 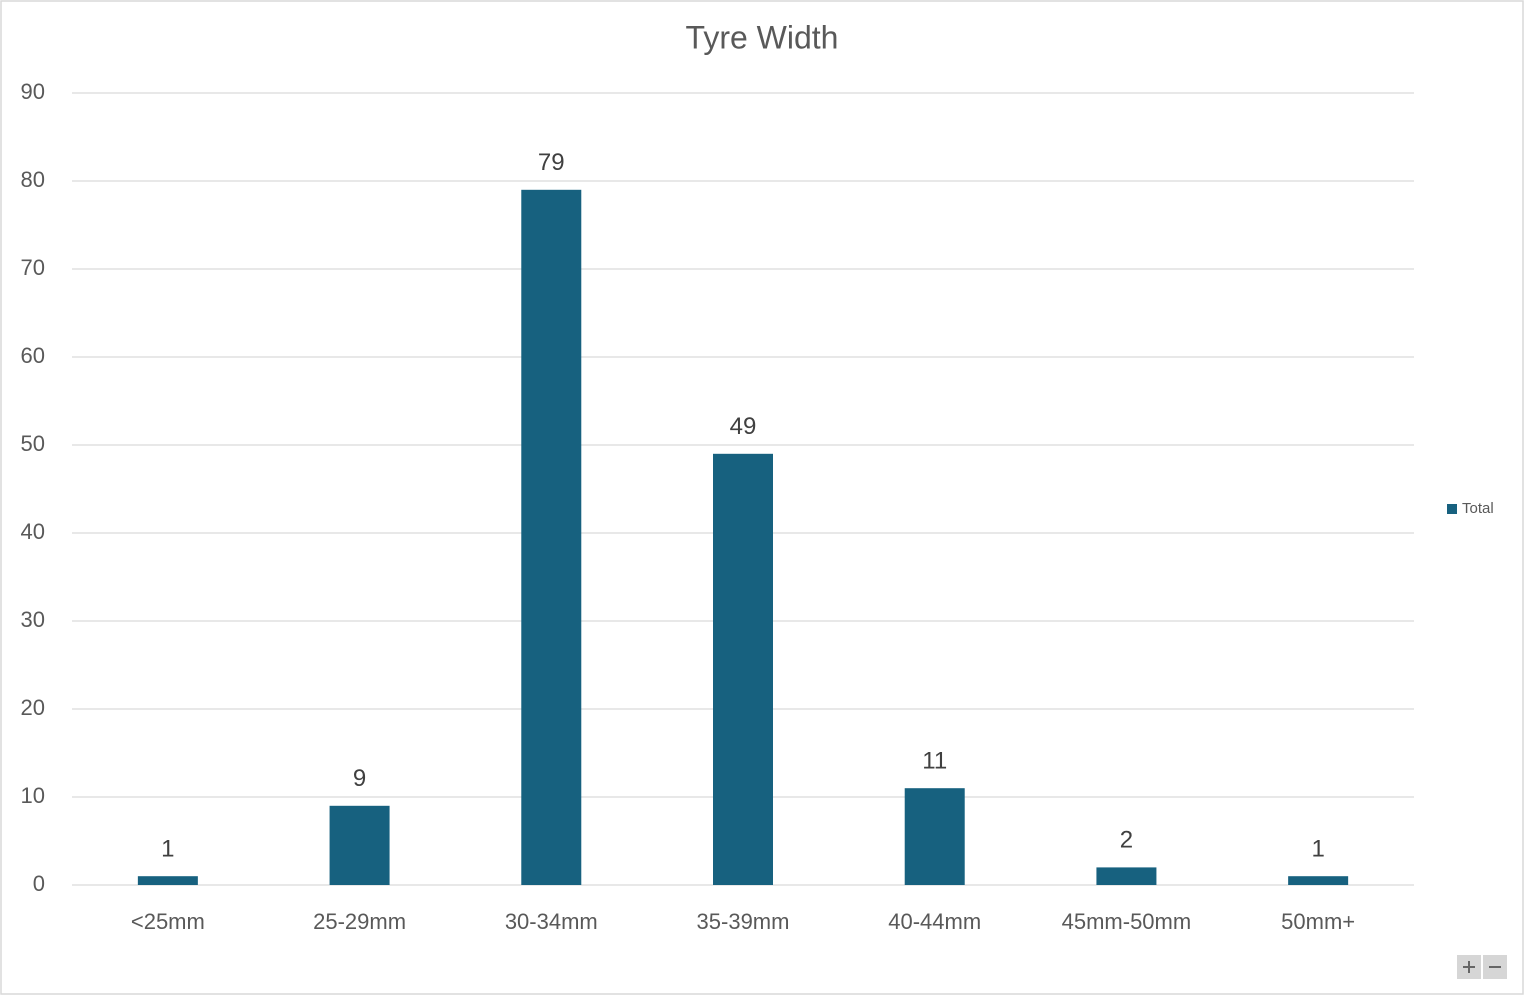 What do you see at coordinates (359, 921) in the screenshot?
I see `x-tick-label: 25-29mm` at bounding box center [359, 921].